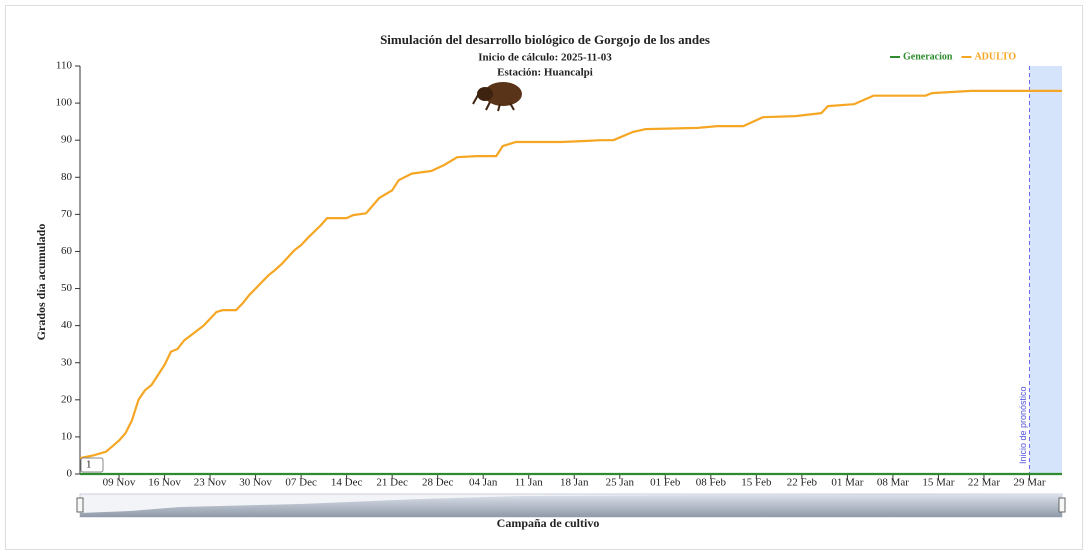 The width and height of the screenshot is (1088, 556). What do you see at coordinates (67, 214) in the screenshot?
I see `y-tick-label: 70` at bounding box center [67, 214].